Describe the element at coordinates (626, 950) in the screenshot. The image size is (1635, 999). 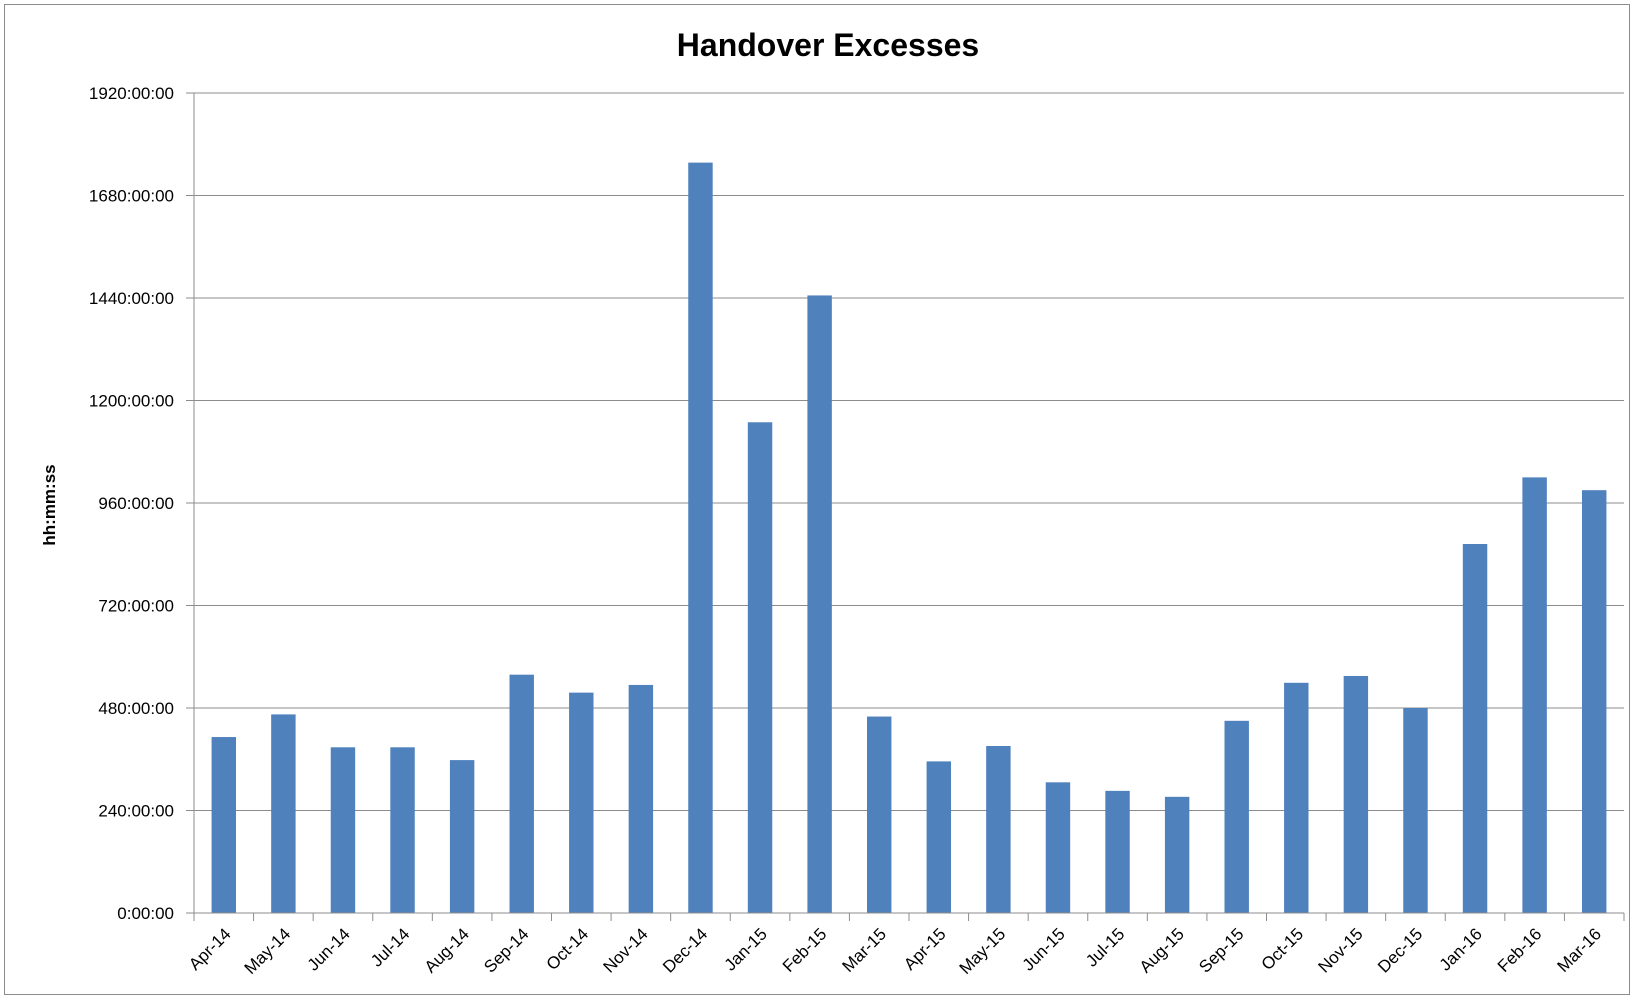
I see `x-tick-label: Nov-14` at that location.